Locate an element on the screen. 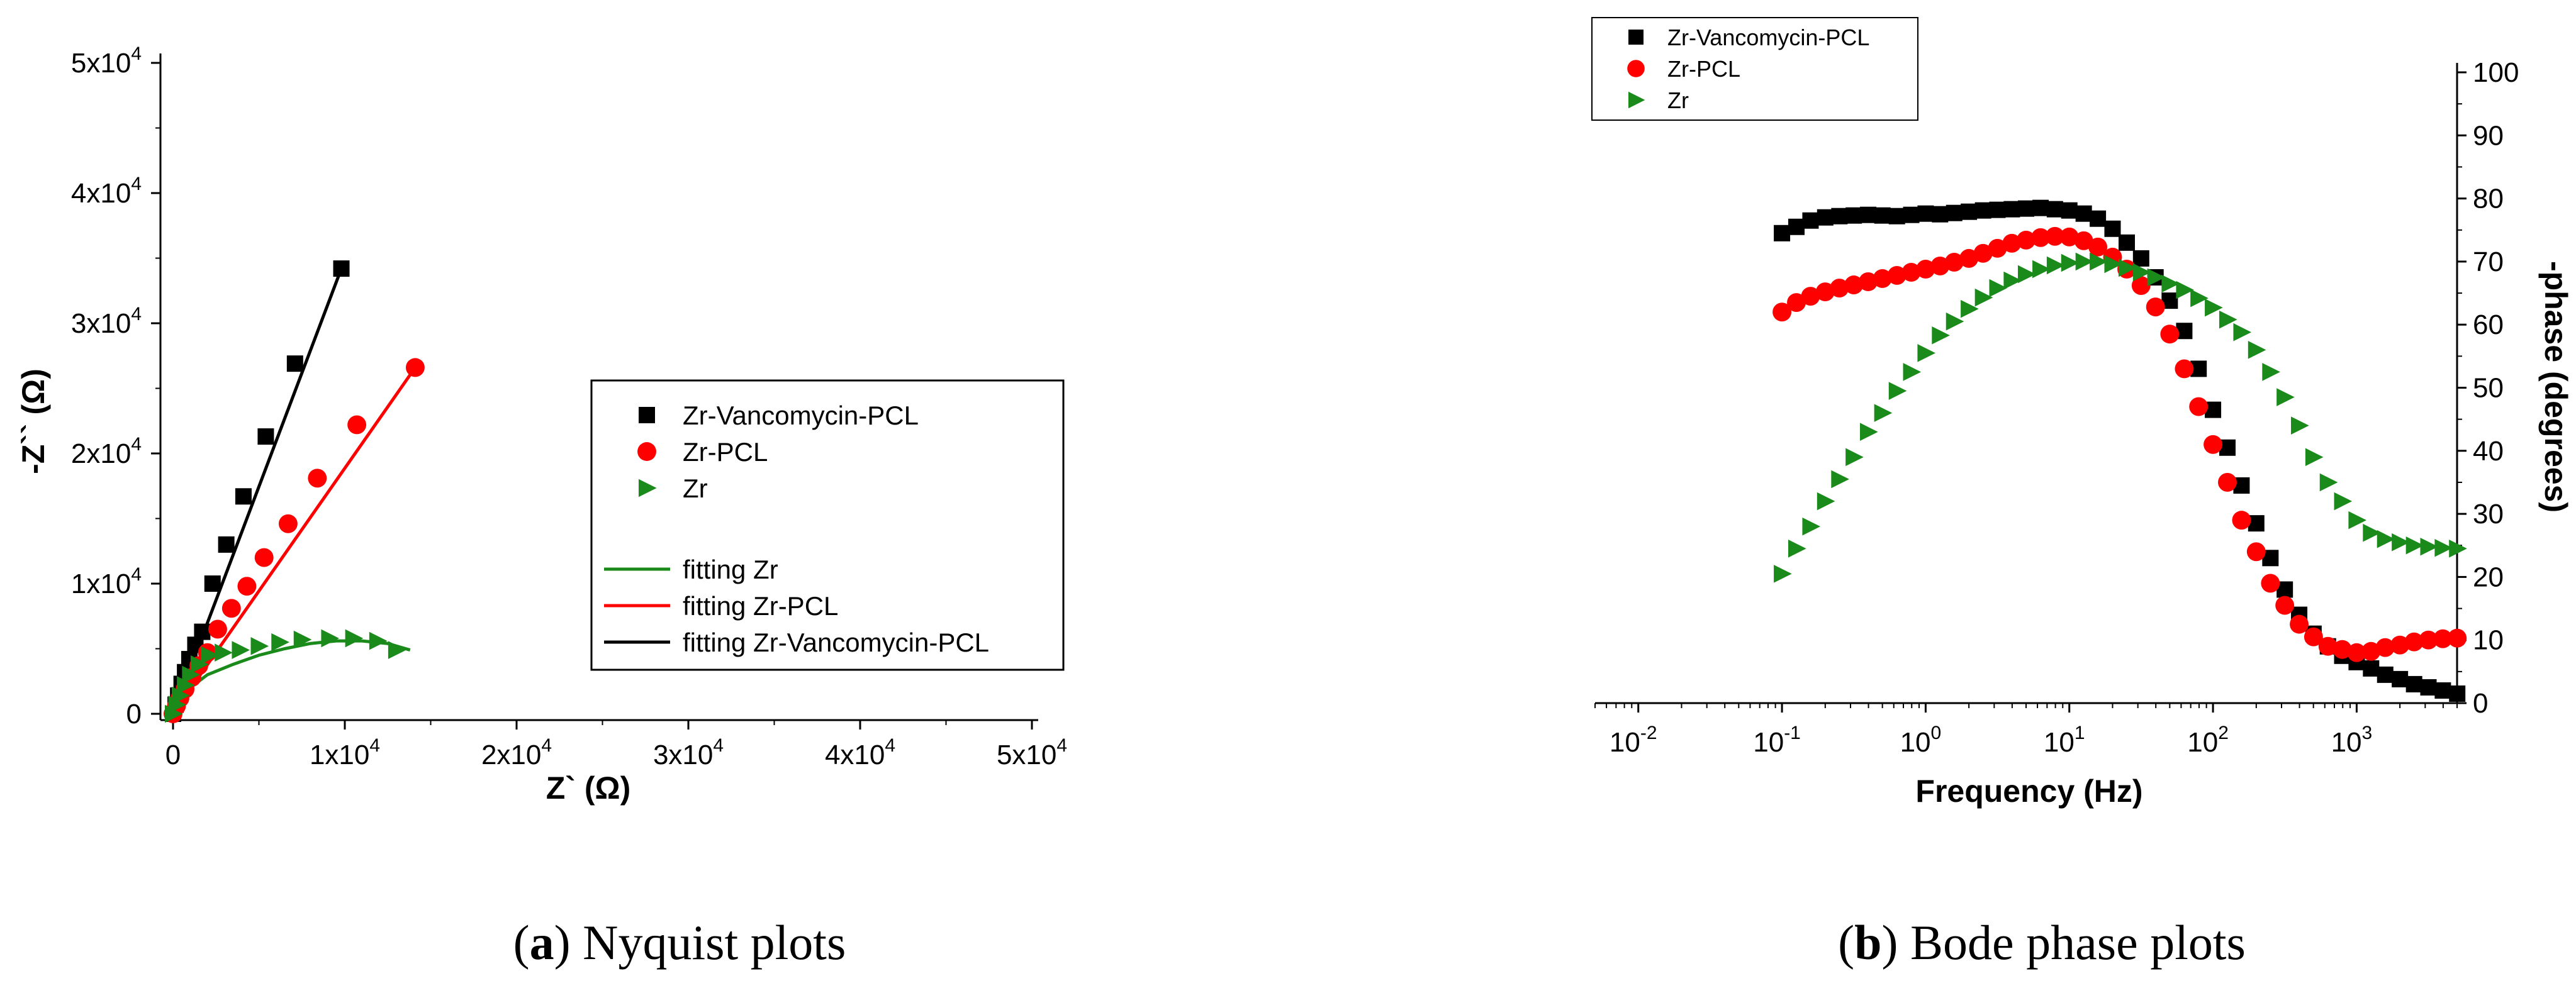 The height and width of the screenshot is (988, 2576). bode-legend-zr-vancomycin-pcl-label: Zr-Vancomycin-PCL is located at coordinates (1768, 38).